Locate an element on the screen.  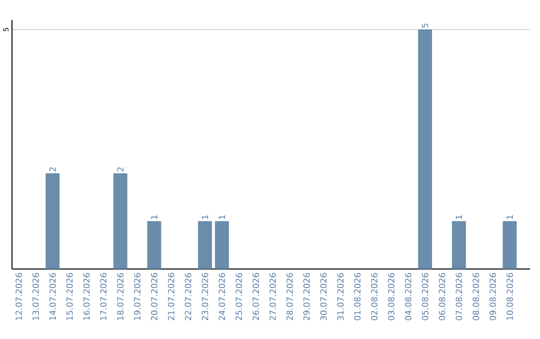
x-tick-label: 07.08.2026 is located at coordinates (459, 296).